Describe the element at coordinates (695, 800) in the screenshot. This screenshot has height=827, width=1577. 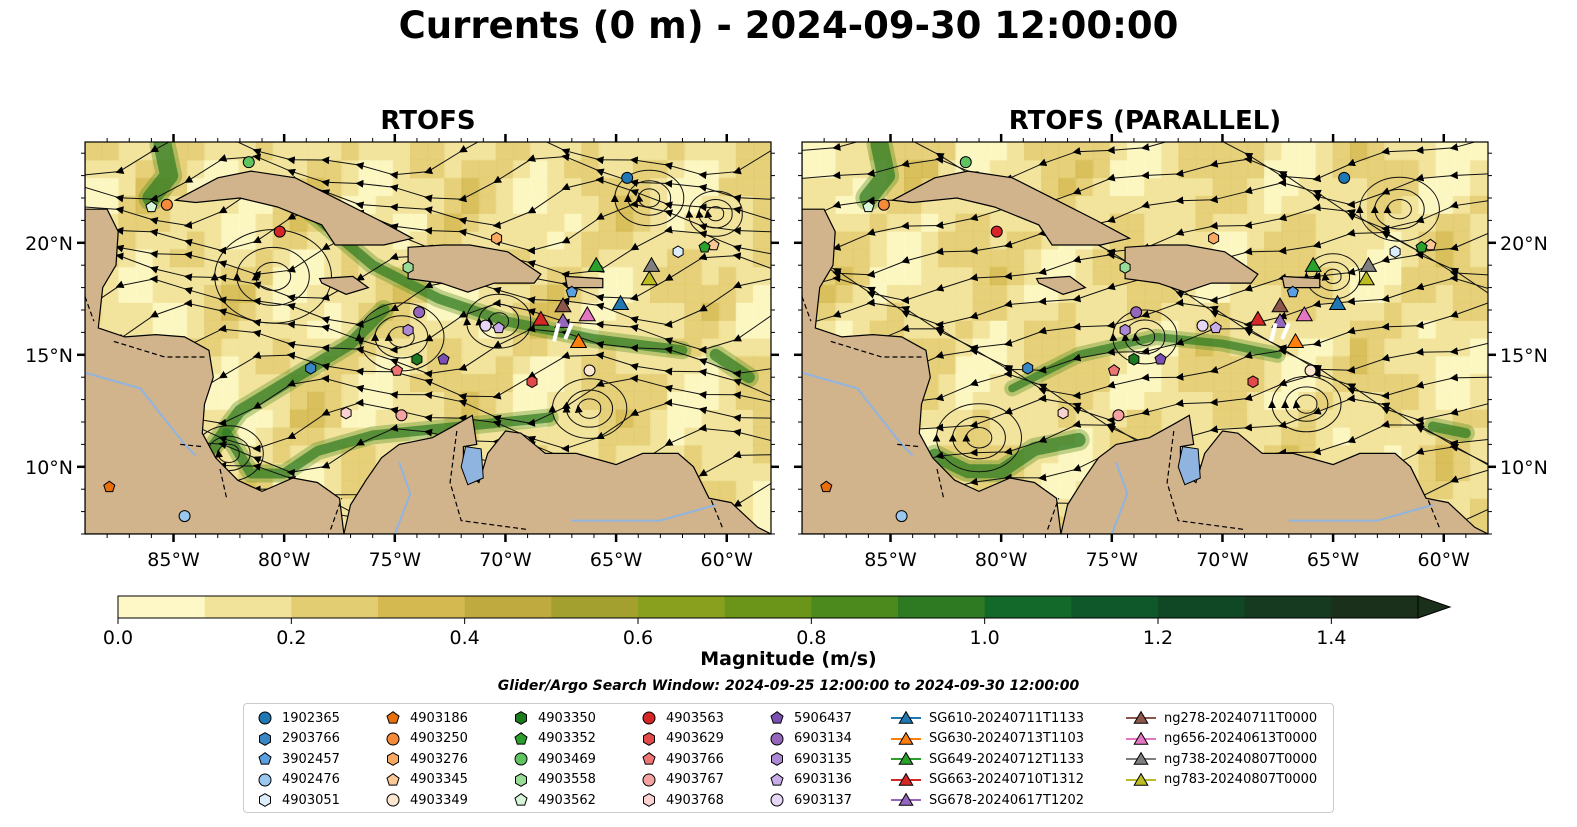
I see `legend-label: 4903768` at that location.